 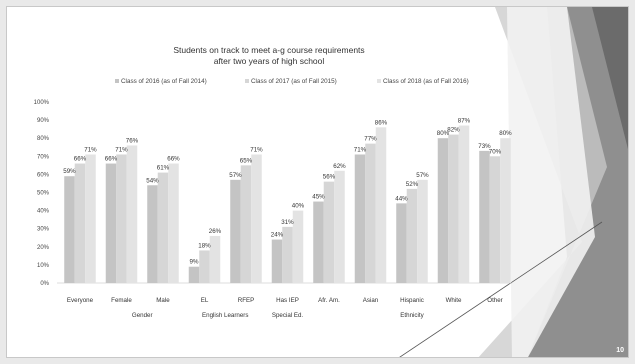 What do you see at coordinates (610, 78) in the screenshot?
I see `decor-dark-corner` at bounding box center [610, 78].